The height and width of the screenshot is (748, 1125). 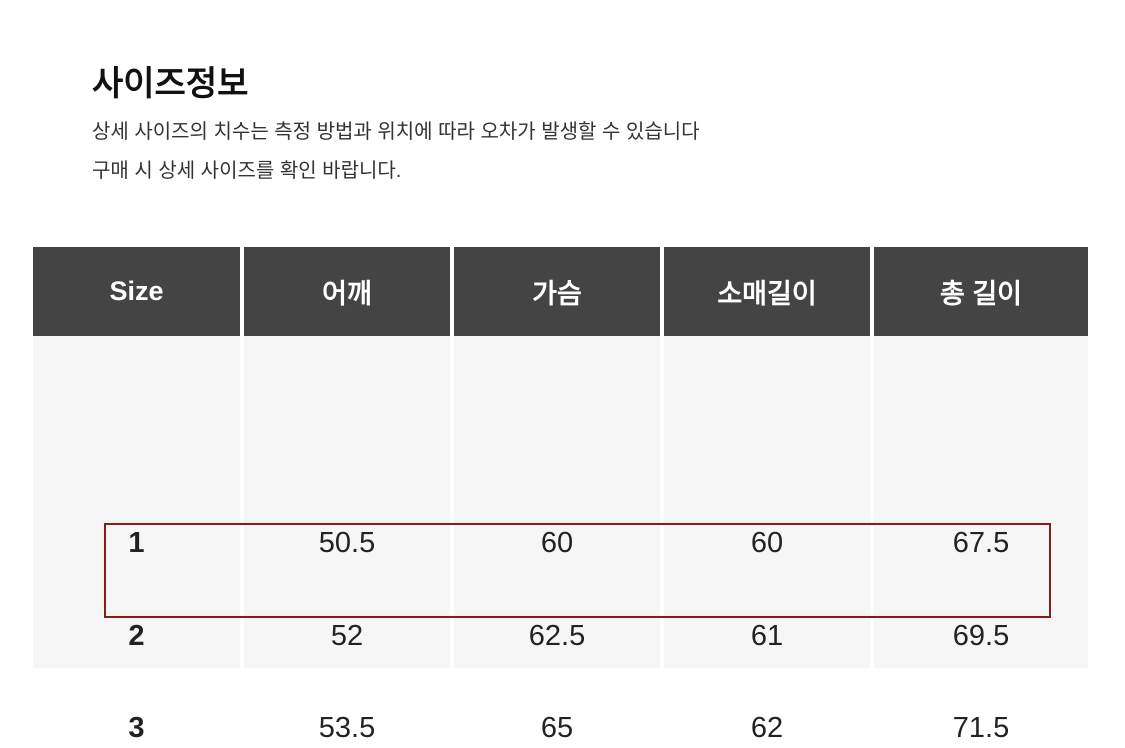 What do you see at coordinates (981, 635) in the screenshot?
I see `measurement-cell: 69.5` at bounding box center [981, 635].